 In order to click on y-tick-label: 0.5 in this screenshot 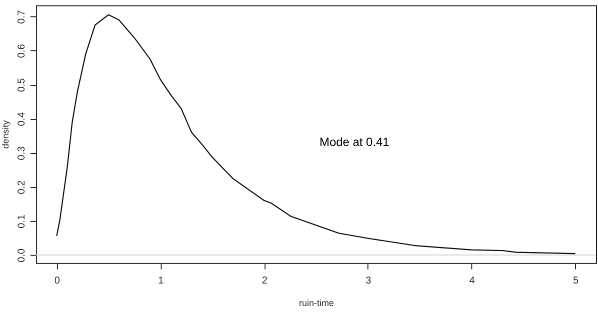, I will do `click(22, 85)`.